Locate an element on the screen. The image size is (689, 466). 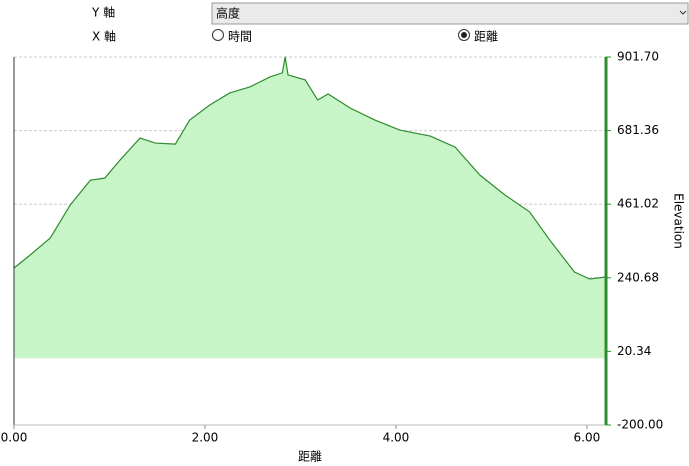
dropdown-value: 高度 is located at coordinates (228, 13).